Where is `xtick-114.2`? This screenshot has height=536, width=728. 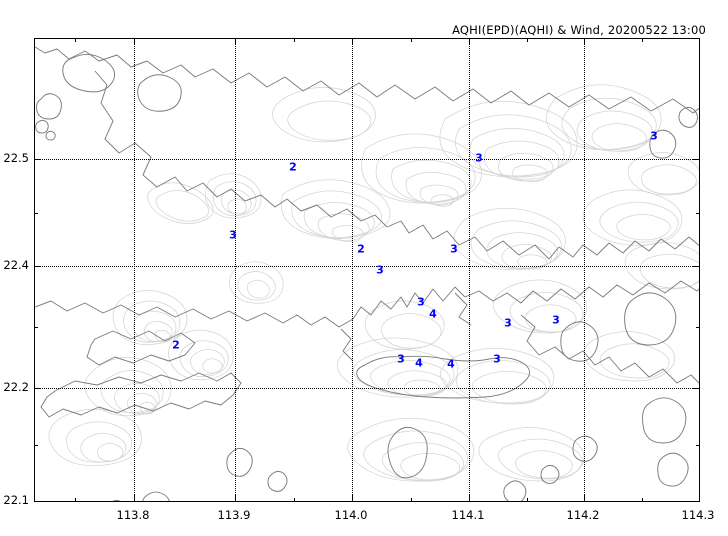 xtick-114.2 is located at coordinates (584, 498).